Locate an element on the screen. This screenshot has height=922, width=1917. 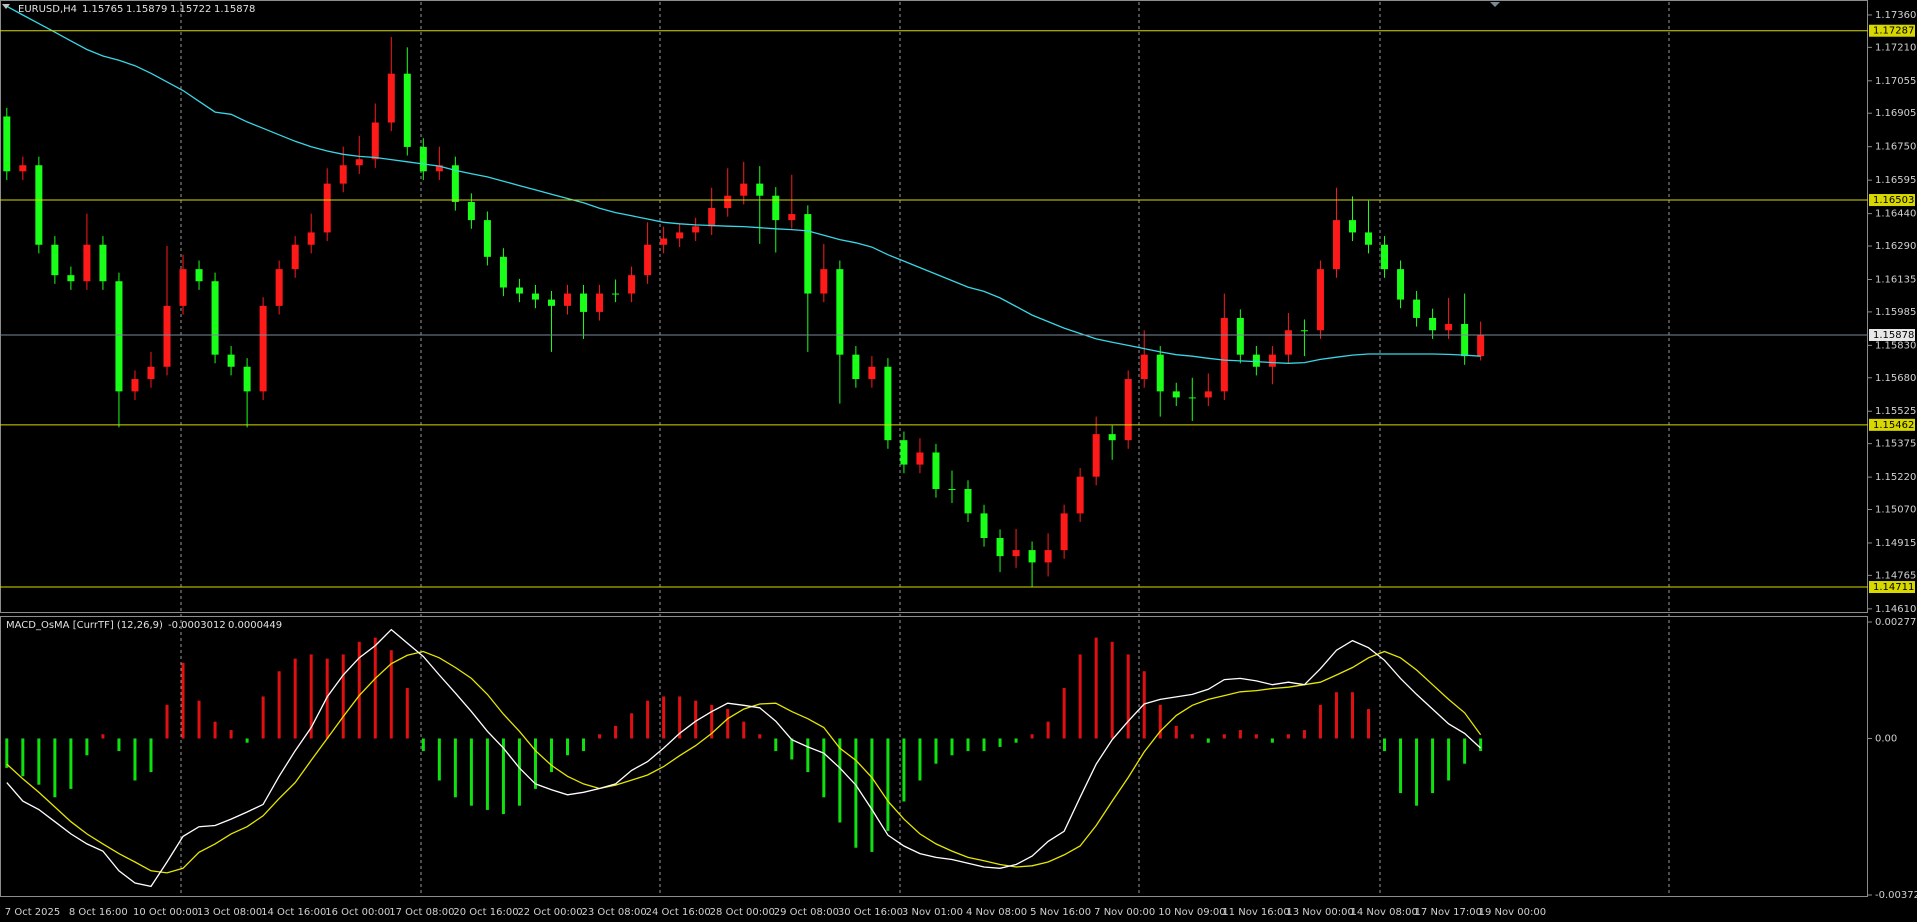
y-tick-label: 1.15220 is located at coordinates (1895, 477).